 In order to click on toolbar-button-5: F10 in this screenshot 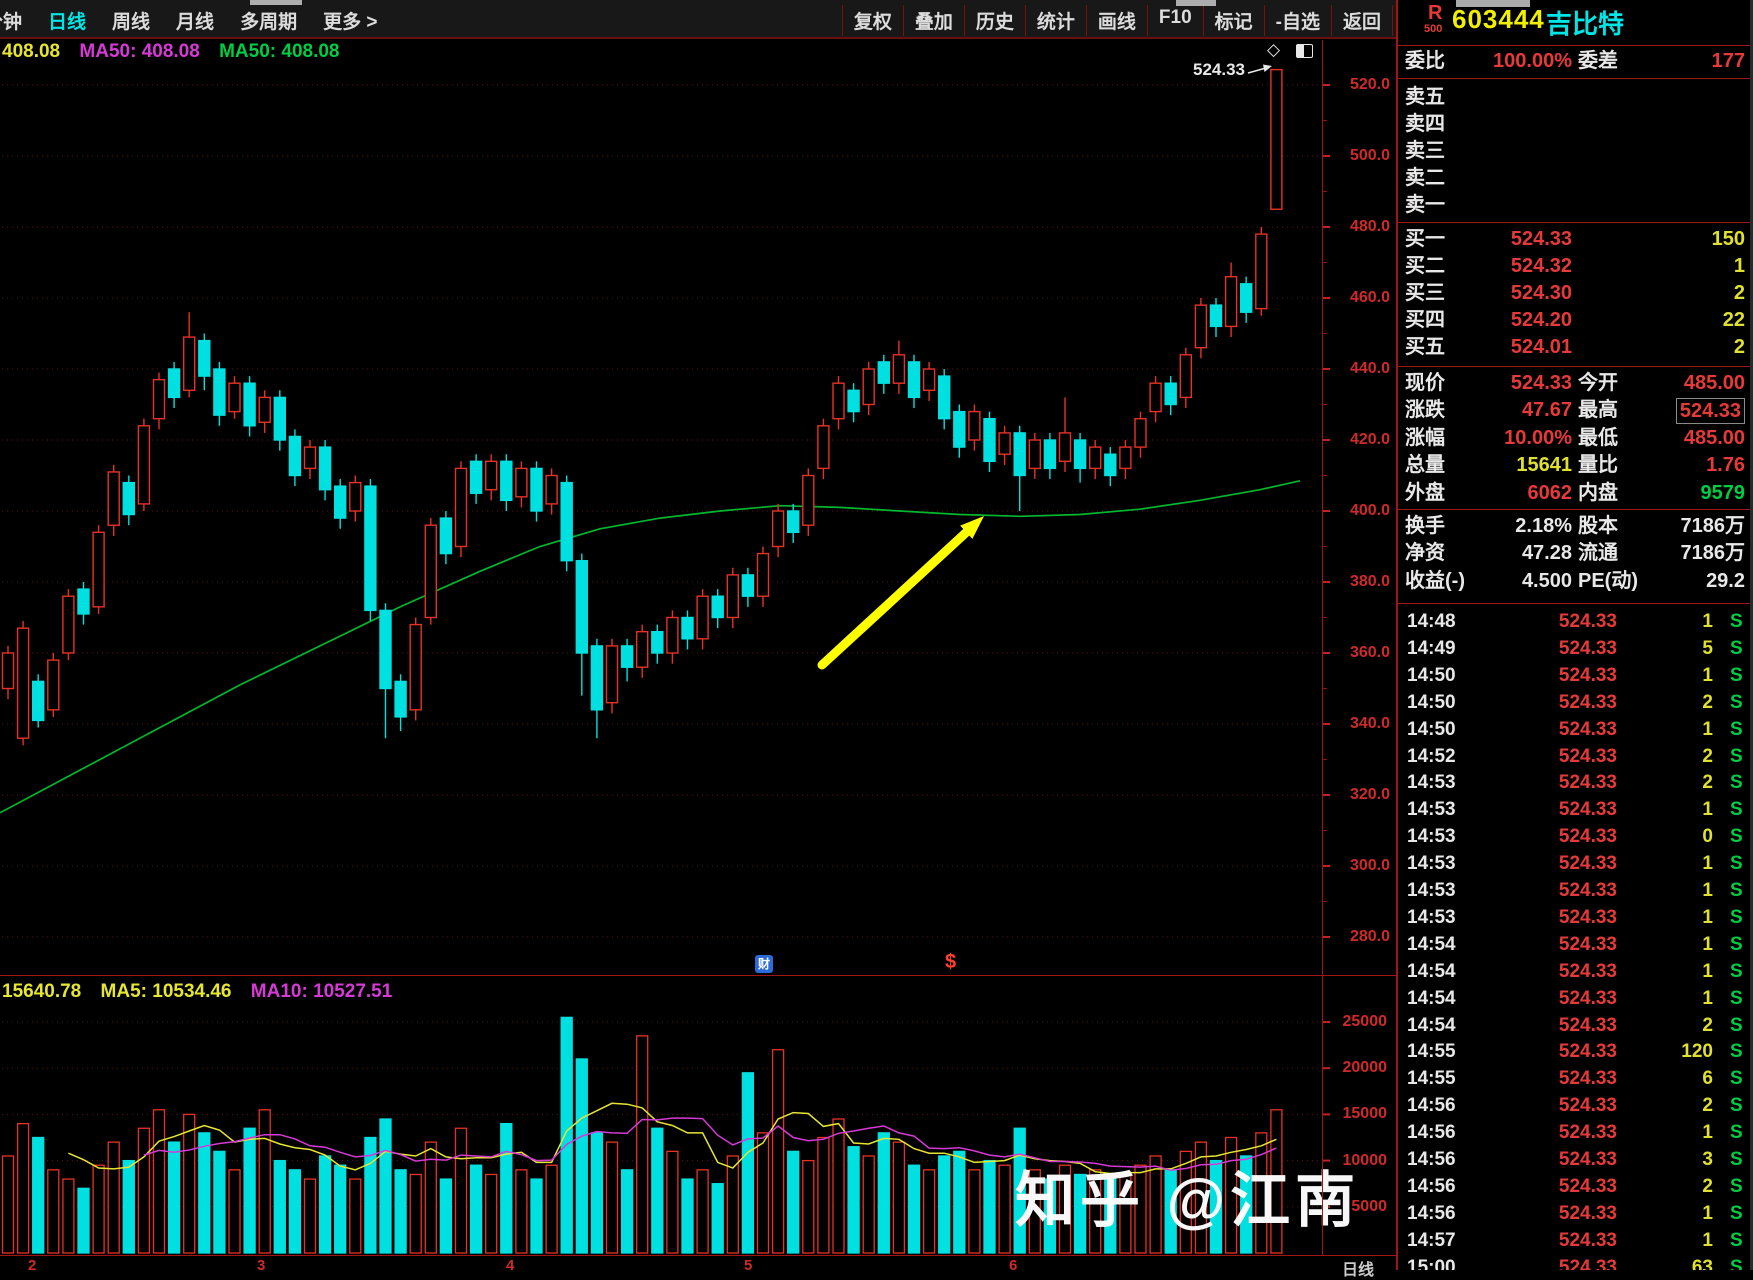, I will do `click(1174, 20)`.